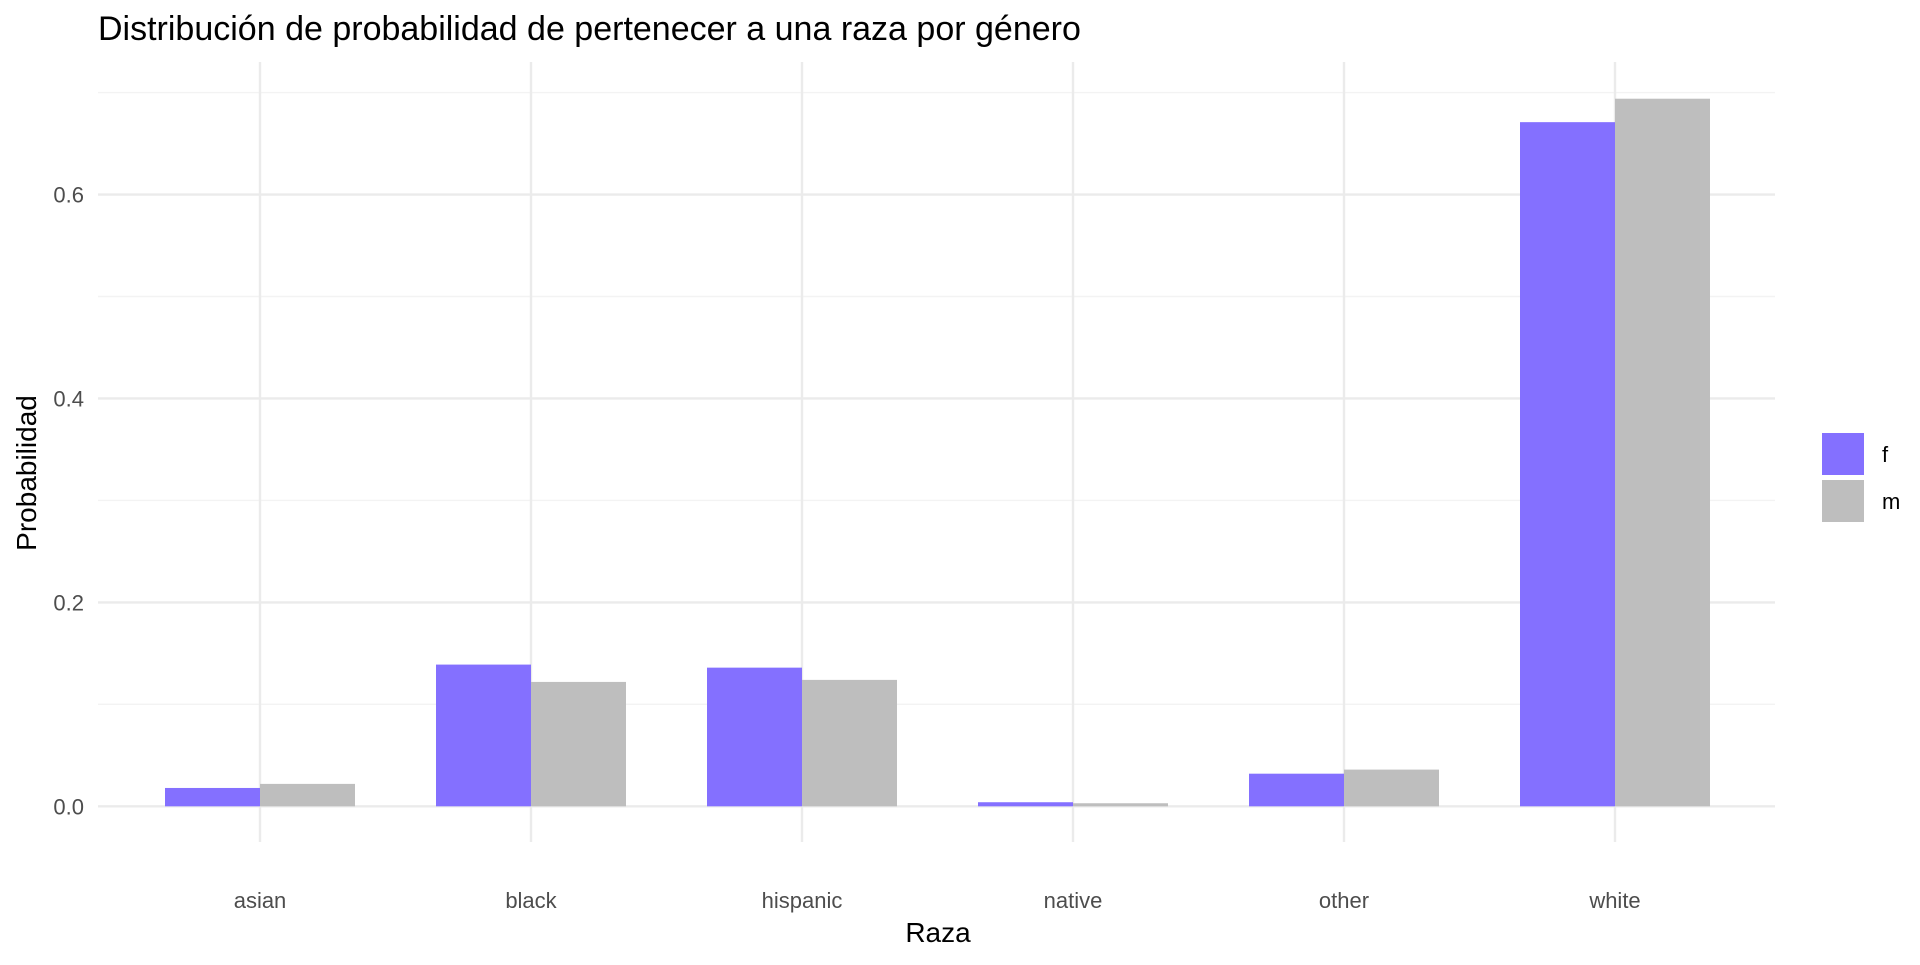  I want to click on bar-m-hispanic, so click(849, 743).